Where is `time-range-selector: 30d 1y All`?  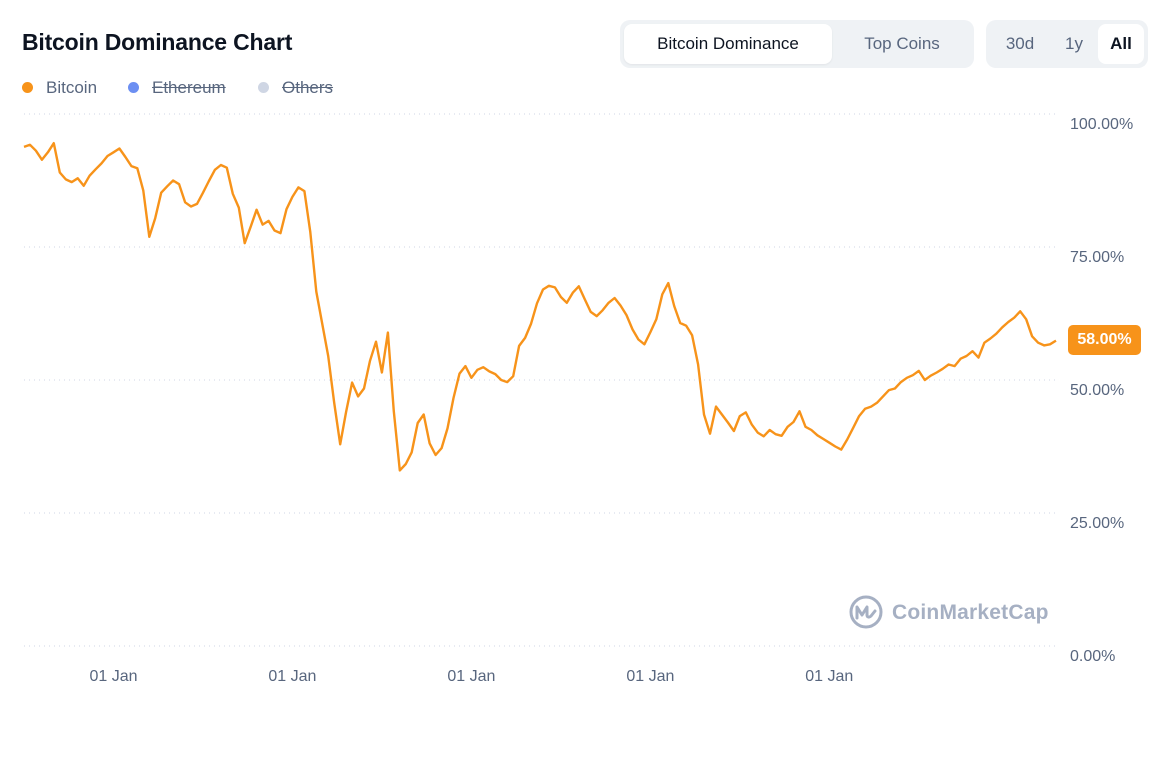 time-range-selector: 30d 1y All is located at coordinates (1067, 44).